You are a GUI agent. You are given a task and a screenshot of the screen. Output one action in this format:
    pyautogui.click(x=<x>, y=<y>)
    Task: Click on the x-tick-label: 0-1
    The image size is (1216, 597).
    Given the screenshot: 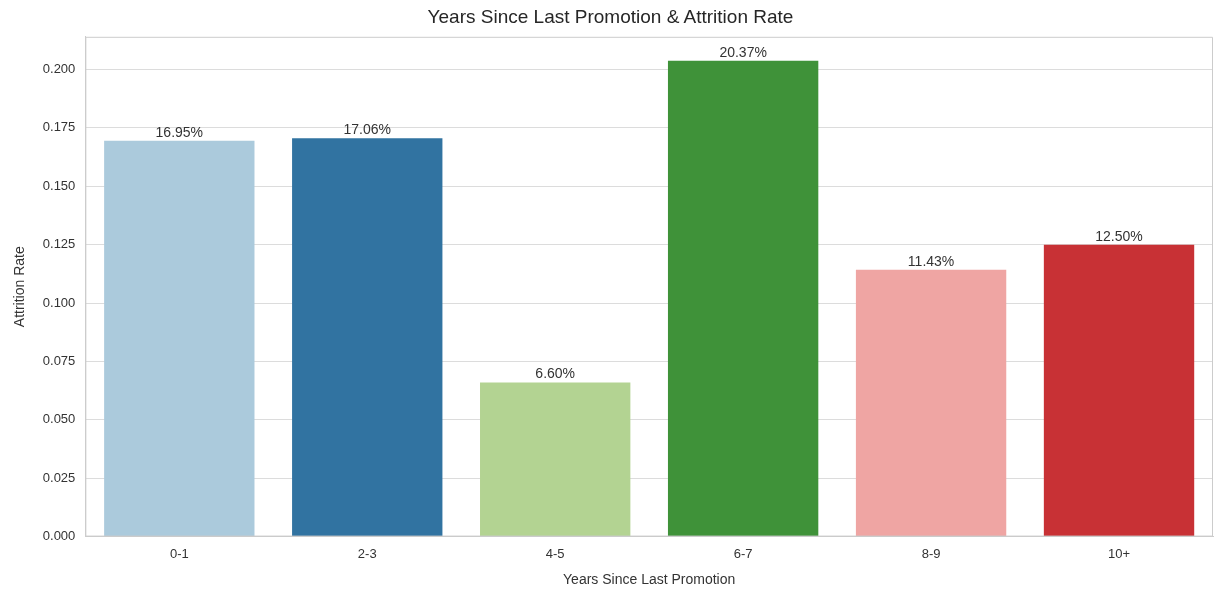 What is the action you would take?
    pyautogui.click(x=179, y=553)
    